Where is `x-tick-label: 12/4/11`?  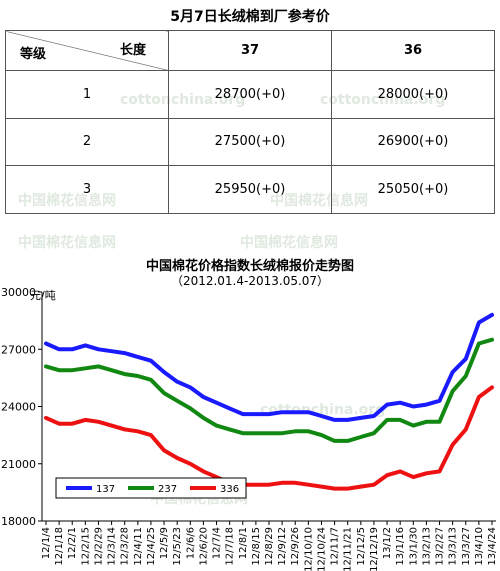
x-tick-label: 12/4/11 is located at coordinates (138, 546).